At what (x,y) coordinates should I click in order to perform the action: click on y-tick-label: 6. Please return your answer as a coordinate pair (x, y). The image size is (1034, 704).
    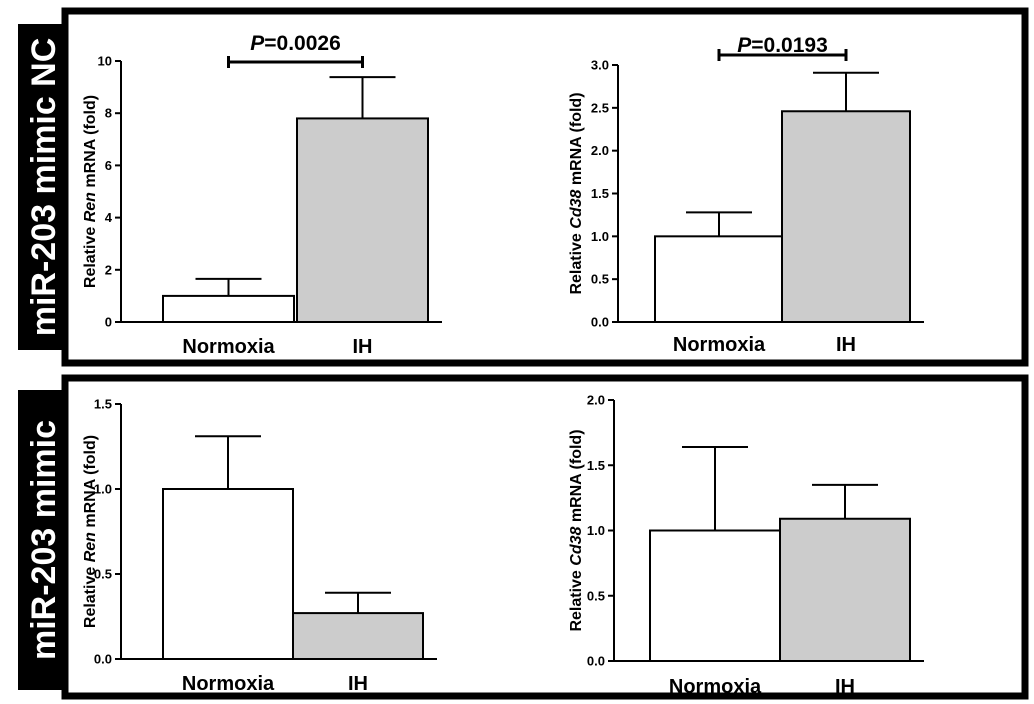
    Looking at the image, I should click on (108, 165).